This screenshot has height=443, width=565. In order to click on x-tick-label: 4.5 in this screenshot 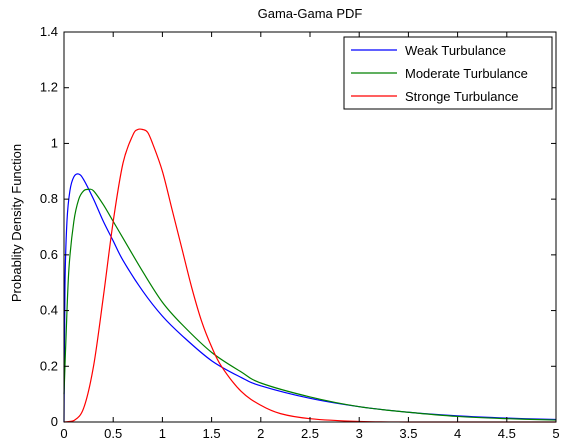, I will do `click(507, 433)`.